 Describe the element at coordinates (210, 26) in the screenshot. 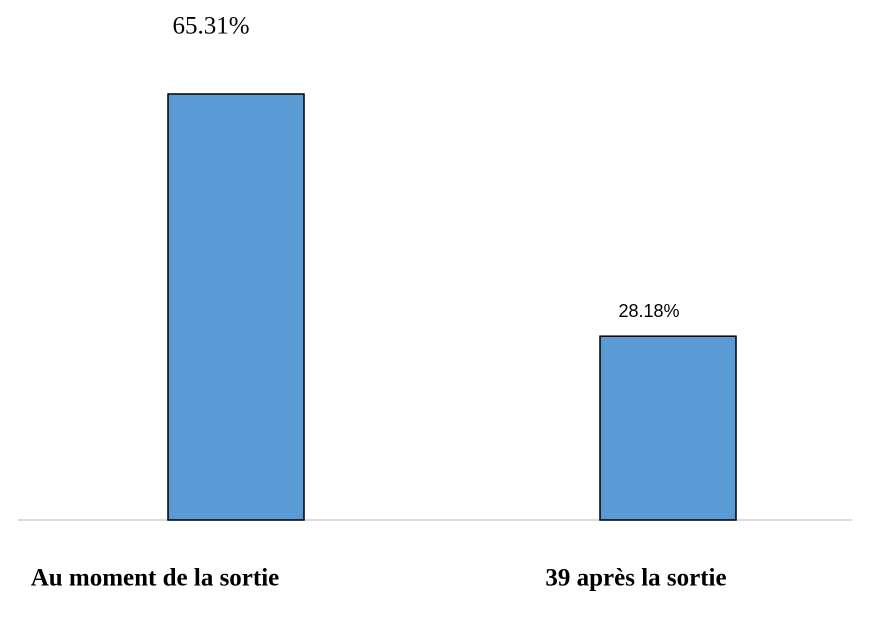

I see `data-label: 65.31%` at that location.